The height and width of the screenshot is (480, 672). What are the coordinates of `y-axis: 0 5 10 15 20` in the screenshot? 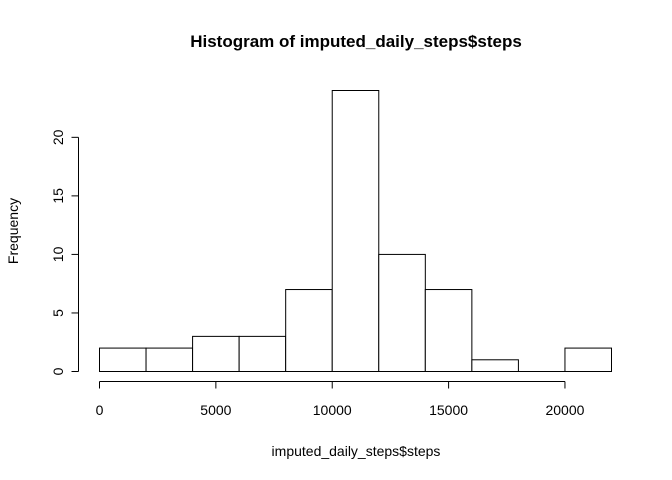 It's located at (64, 252).